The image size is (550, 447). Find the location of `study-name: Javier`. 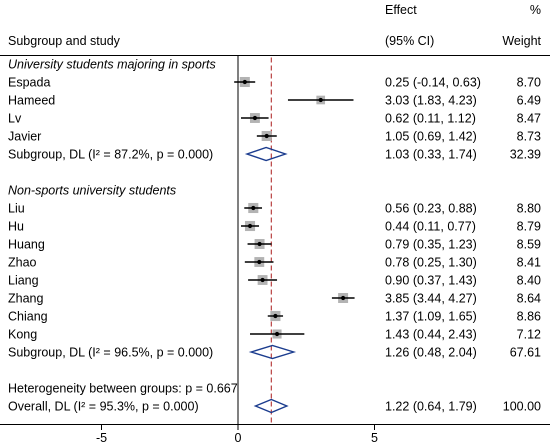

study-name: Javier is located at coordinates (24, 137).